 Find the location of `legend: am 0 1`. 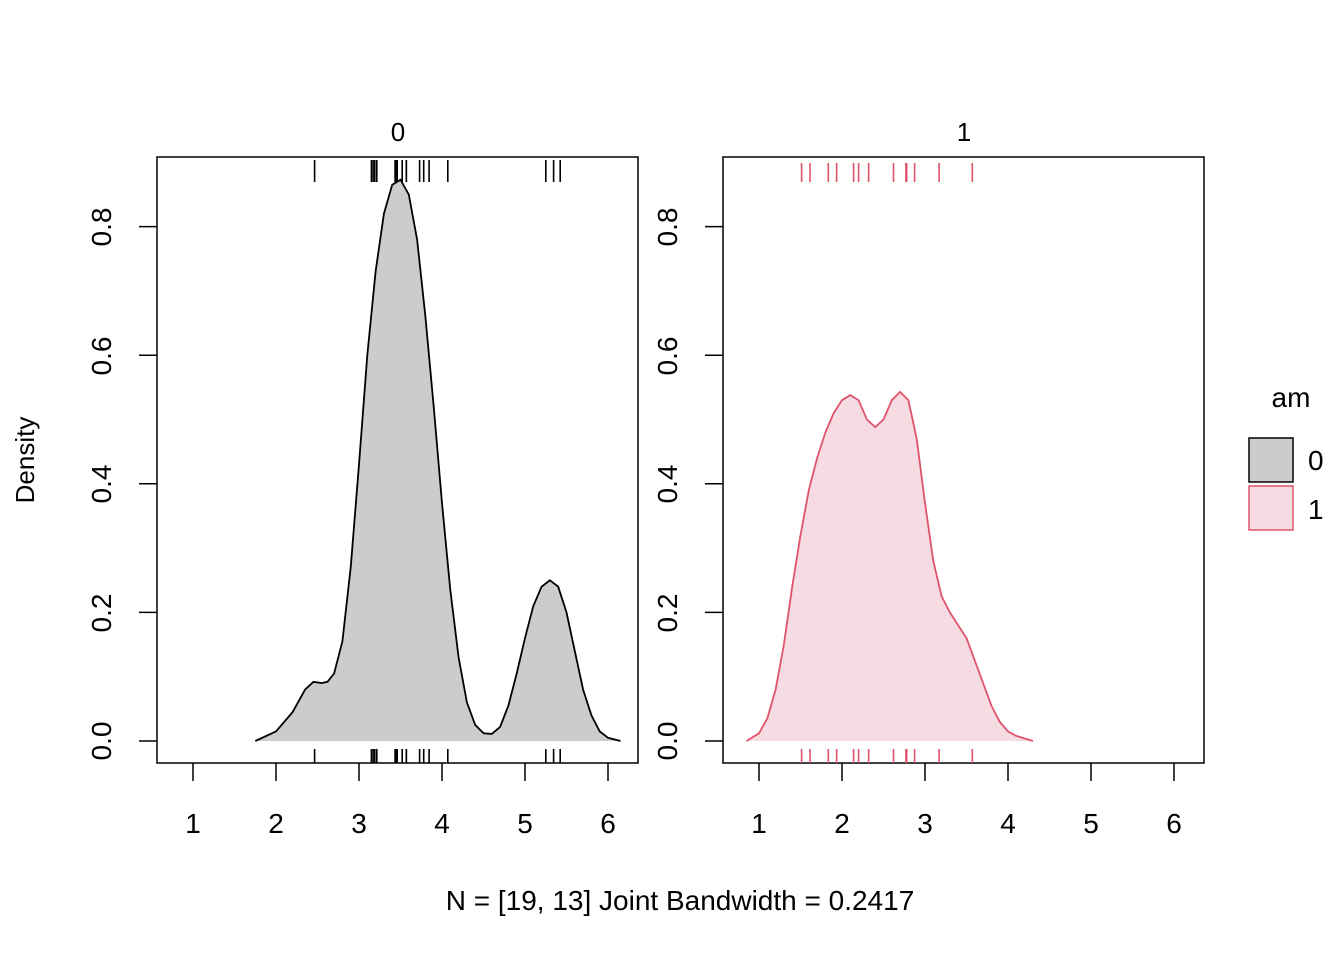

legend: am 0 1 is located at coordinates (1286, 456).